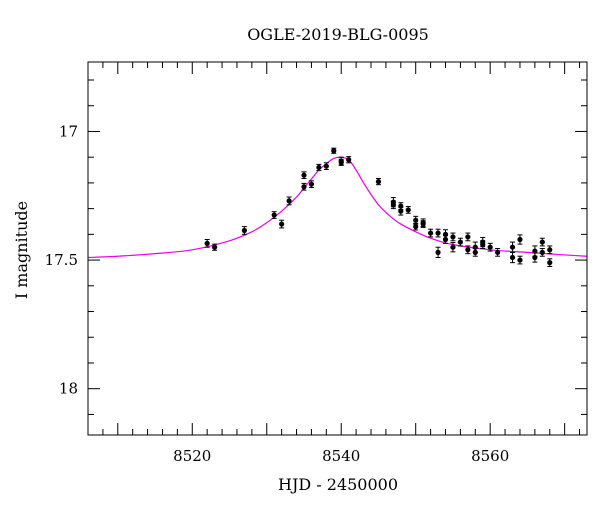 The width and height of the screenshot is (600, 512). What do you see at coordinates (68, 131) in the screenshot?
I see `y-tick-label: 17` at bounding box center [68, 131].